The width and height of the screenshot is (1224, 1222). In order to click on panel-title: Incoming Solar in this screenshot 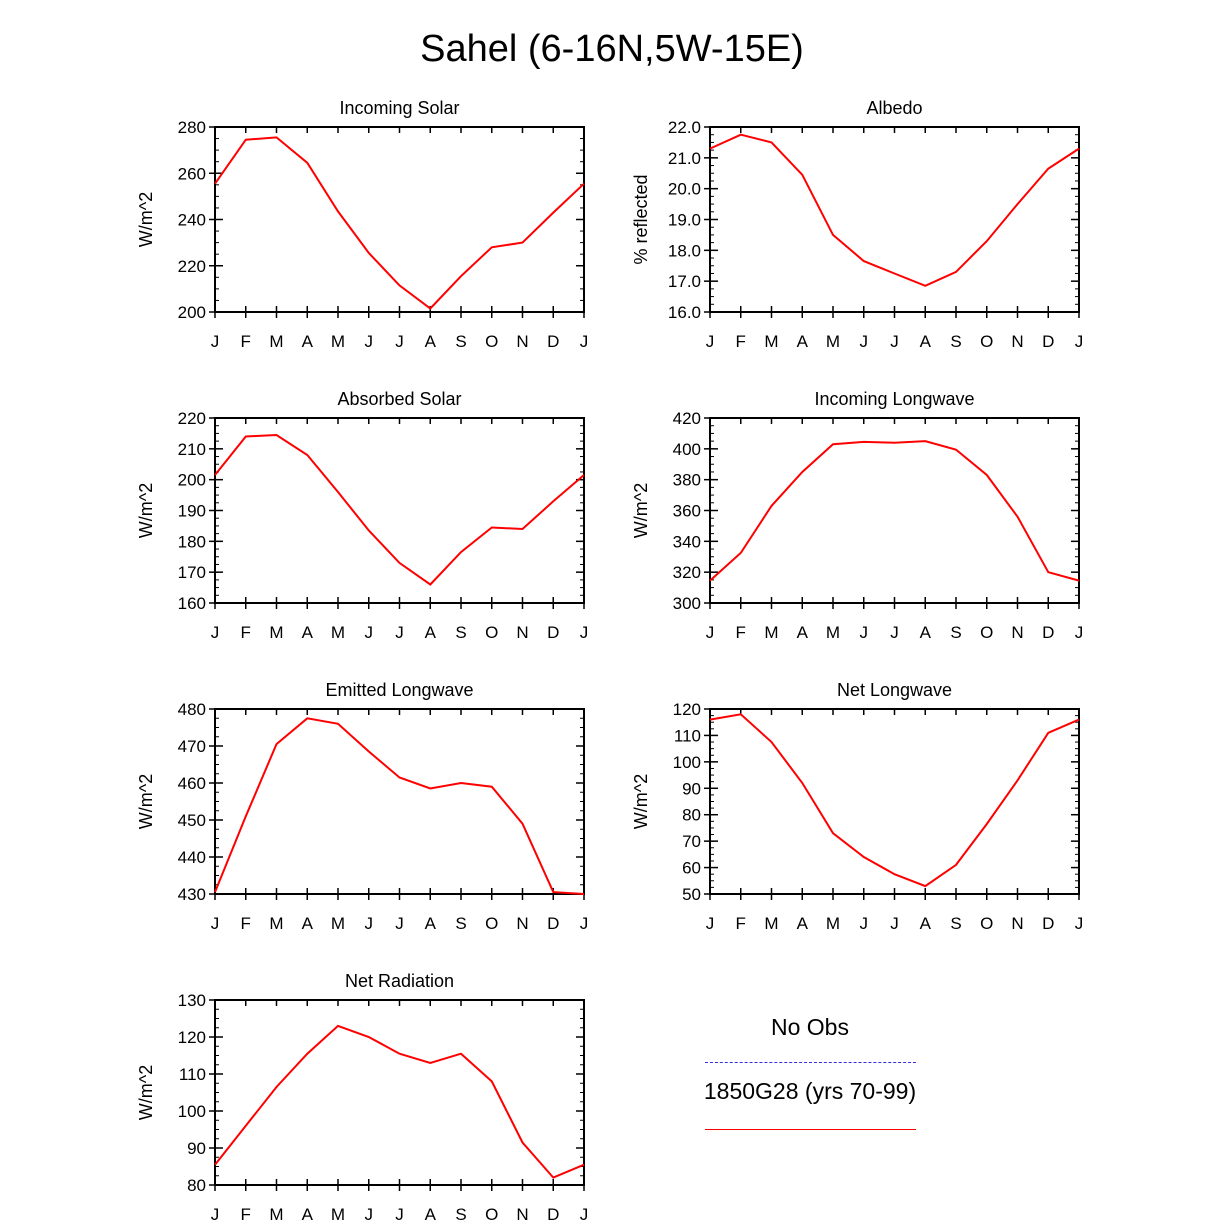, I will do `click(399, 108)`.